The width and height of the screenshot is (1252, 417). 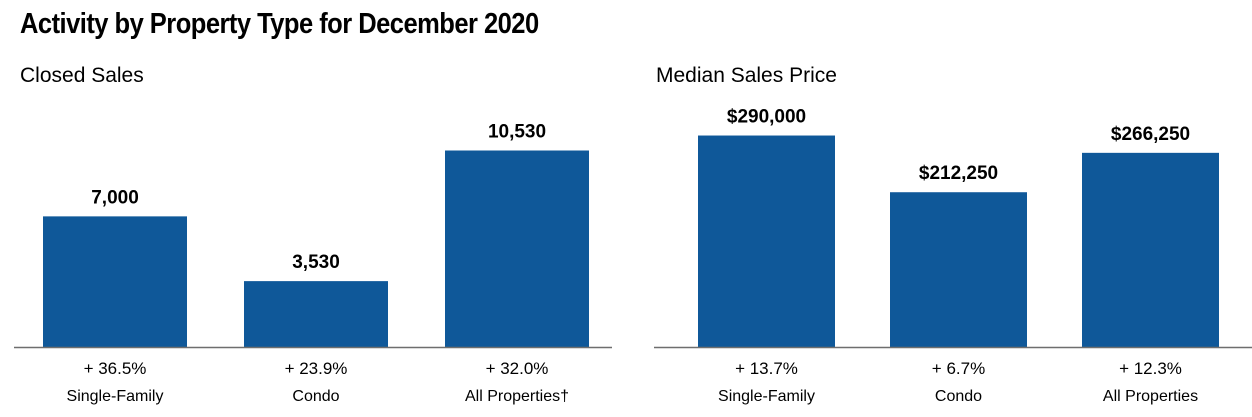 I want to click on median-price-change-label-condo: + 6.7%, so click(x=958, y=368).